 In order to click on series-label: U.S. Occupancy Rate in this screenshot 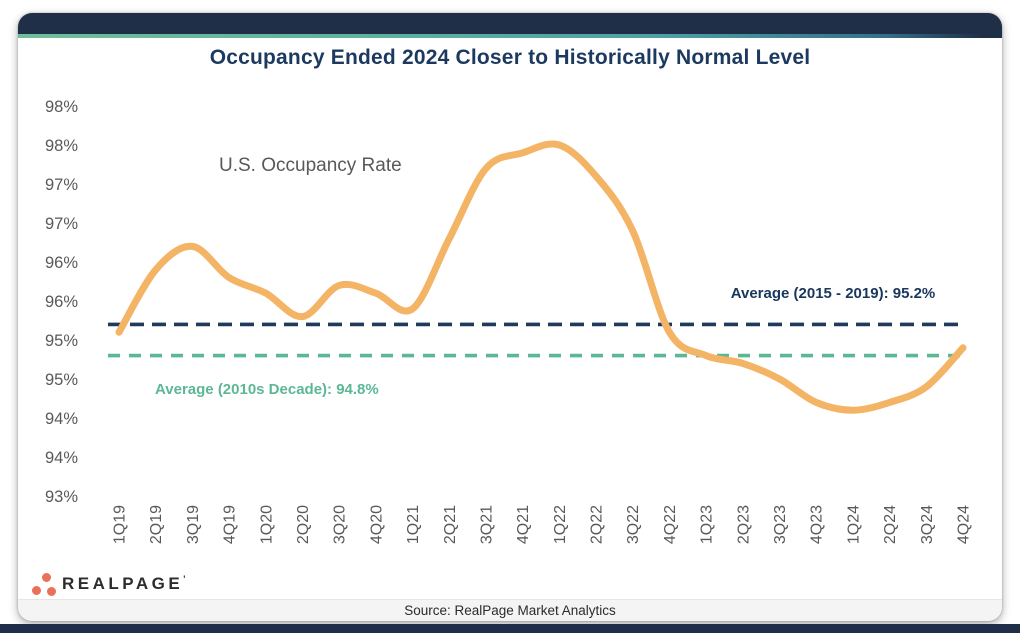, I will do `click(310, 165)`.